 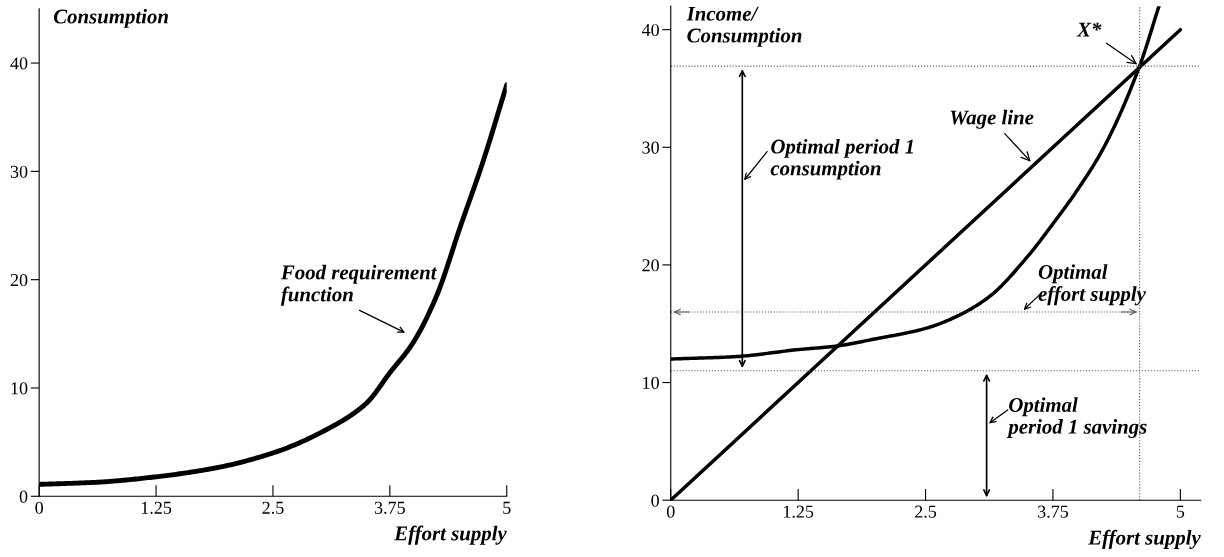 I want to click on annotation: X*, so click(x=1089, y=29).